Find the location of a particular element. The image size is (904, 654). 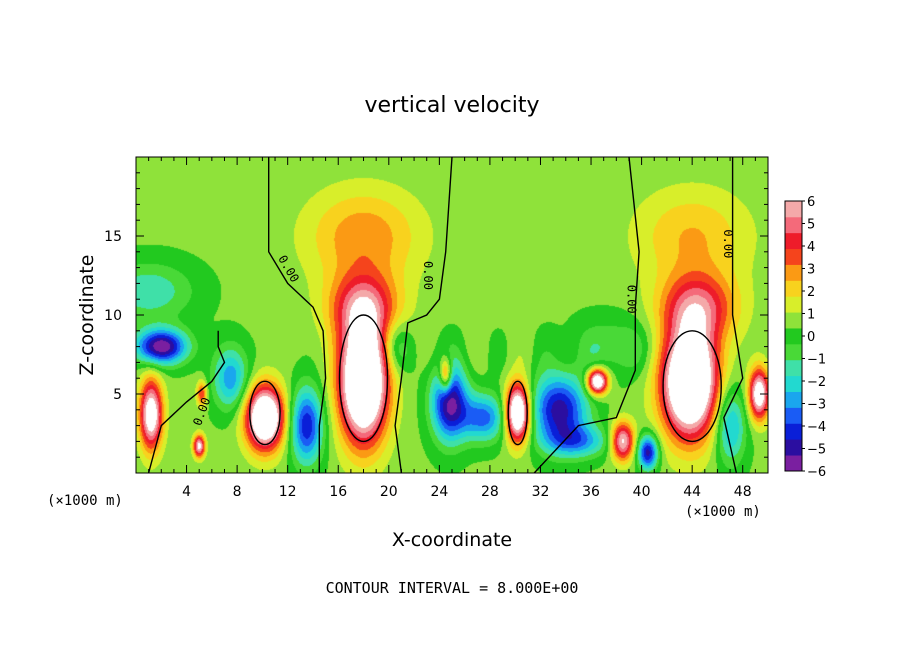

colorbar-label: 3 is located at coordinates (811, 270).